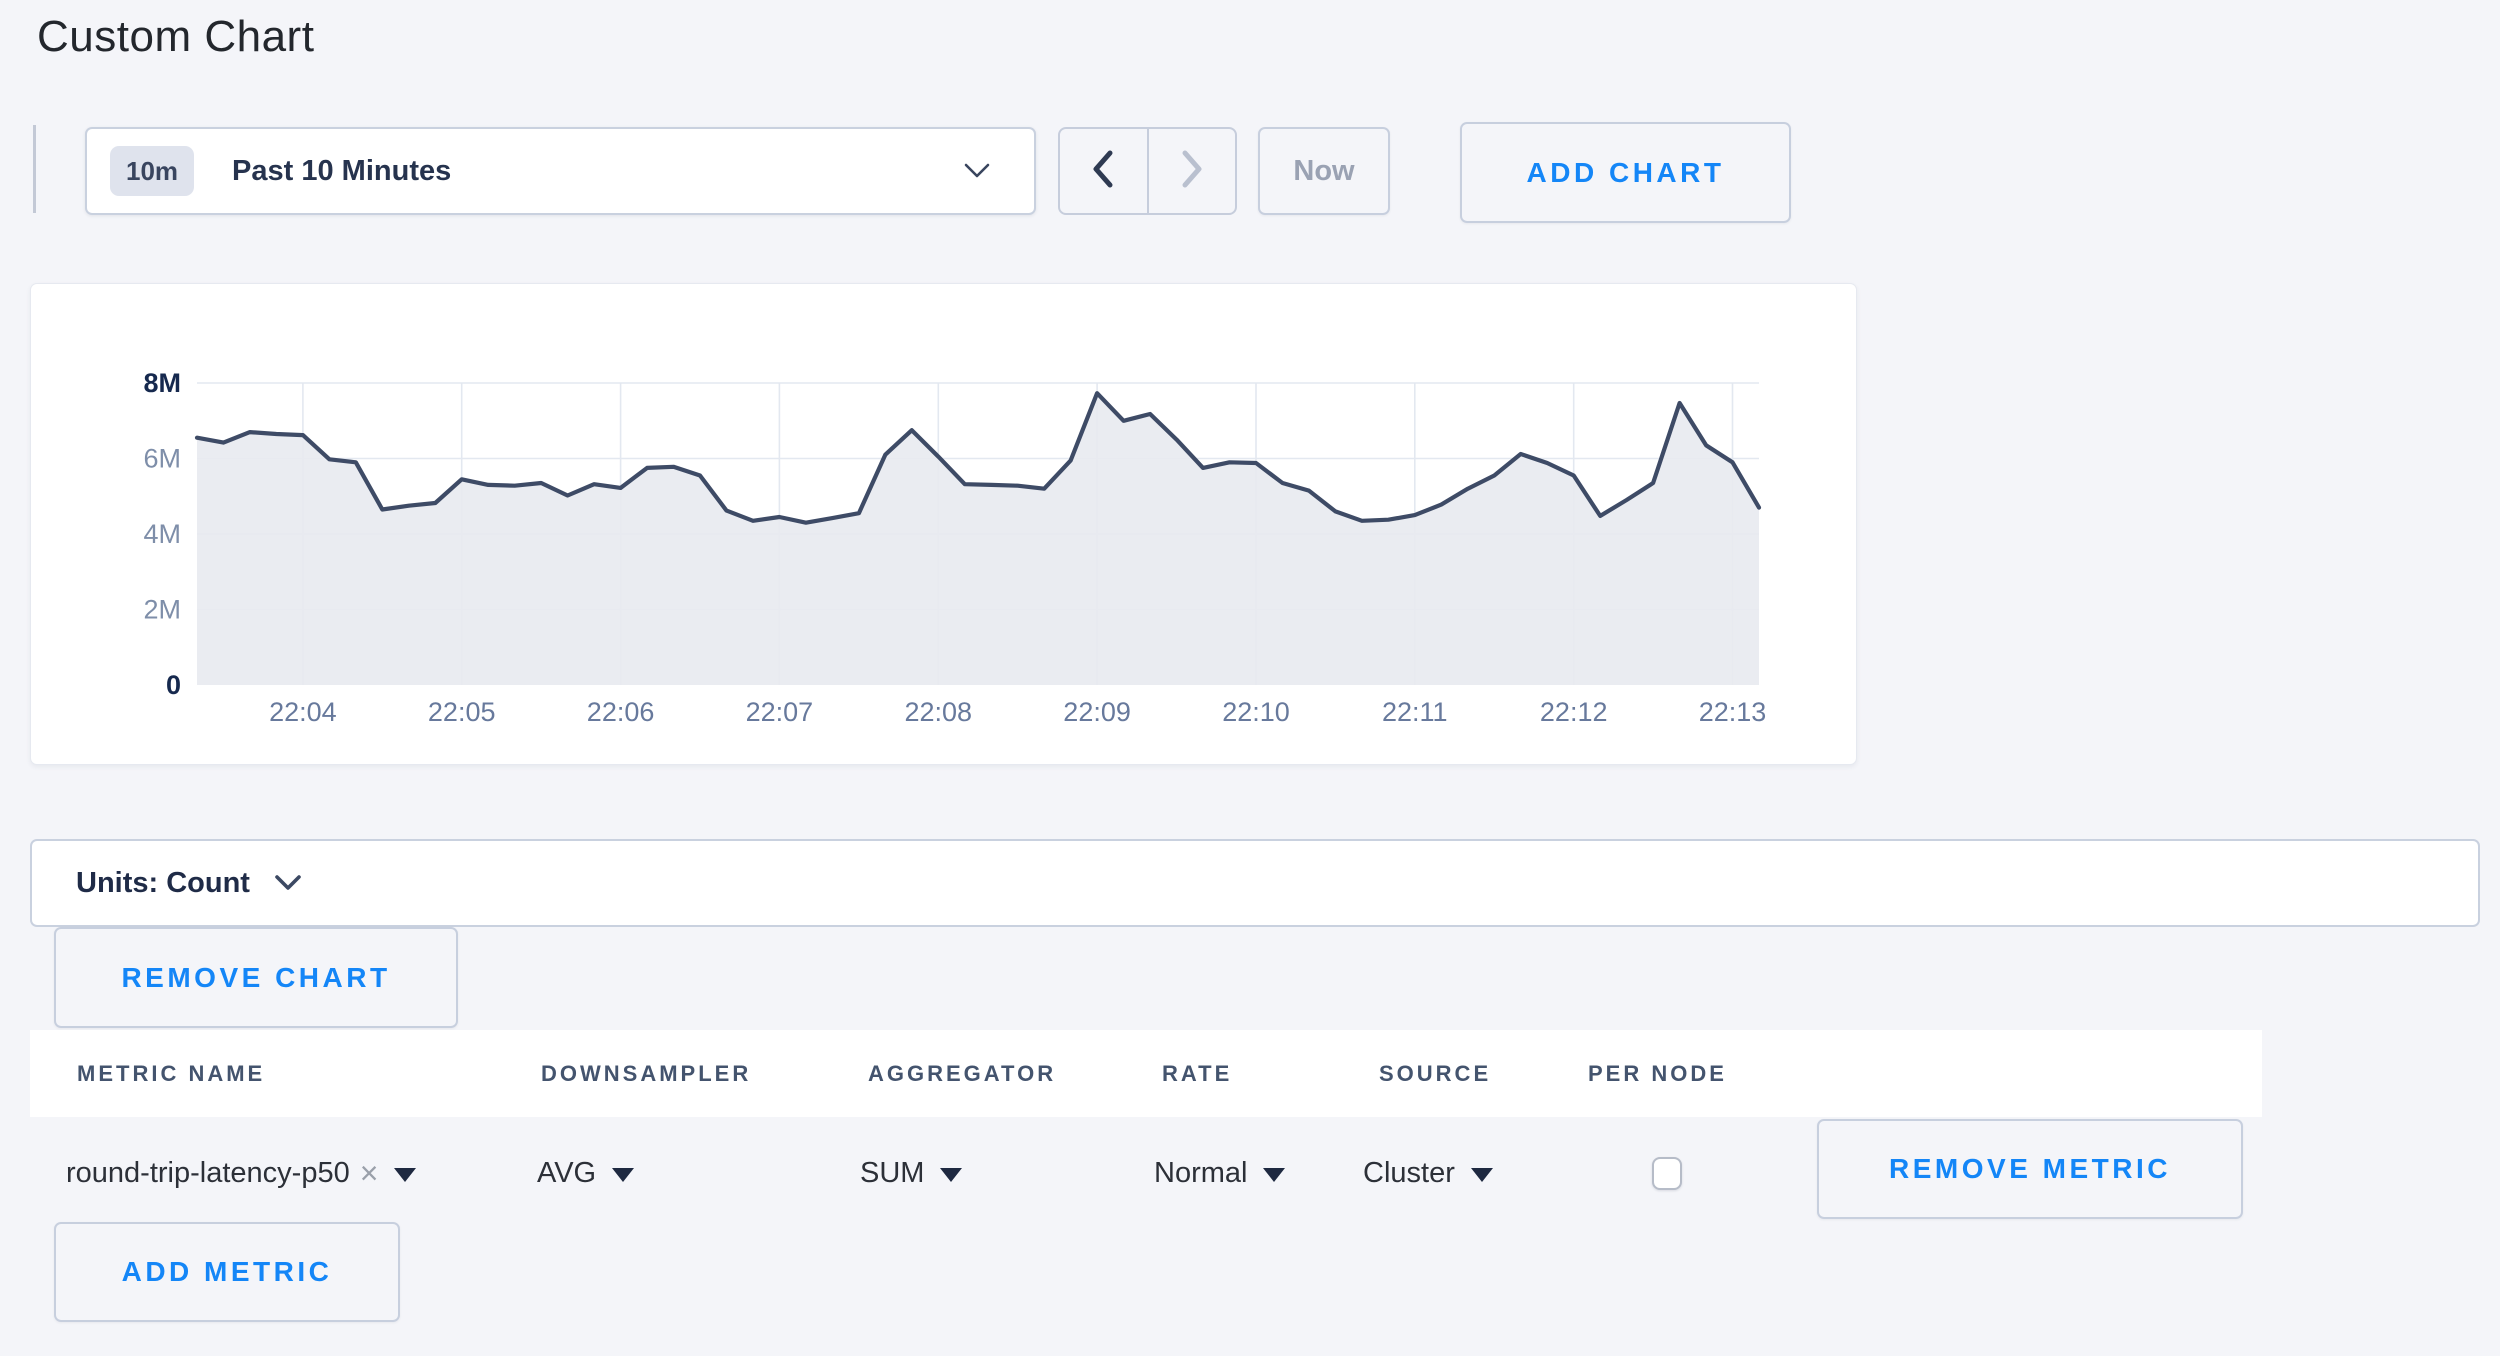 The image size is (2500, 1356). Describe the element at coordinates (2030, 1169) in the screenshot. I see `remove-metric-button: REMOVE METRIC` at that location.